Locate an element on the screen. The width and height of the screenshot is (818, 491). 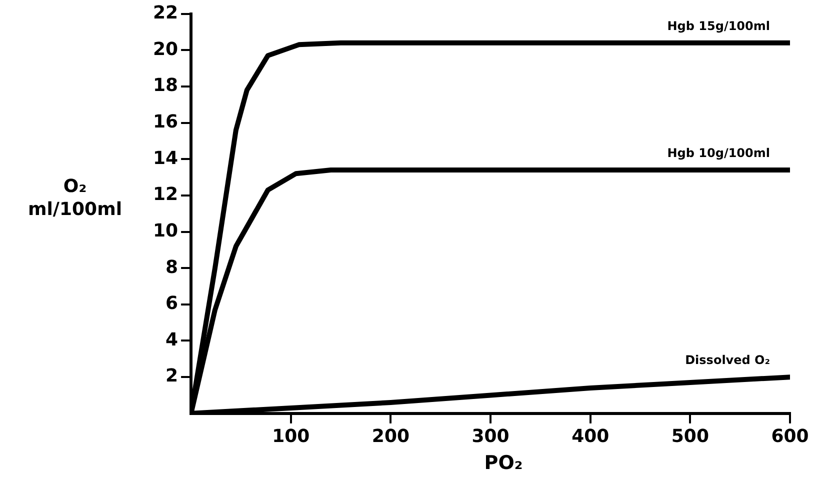
x-tick-label: 600 is located at coordinates (790, 436).